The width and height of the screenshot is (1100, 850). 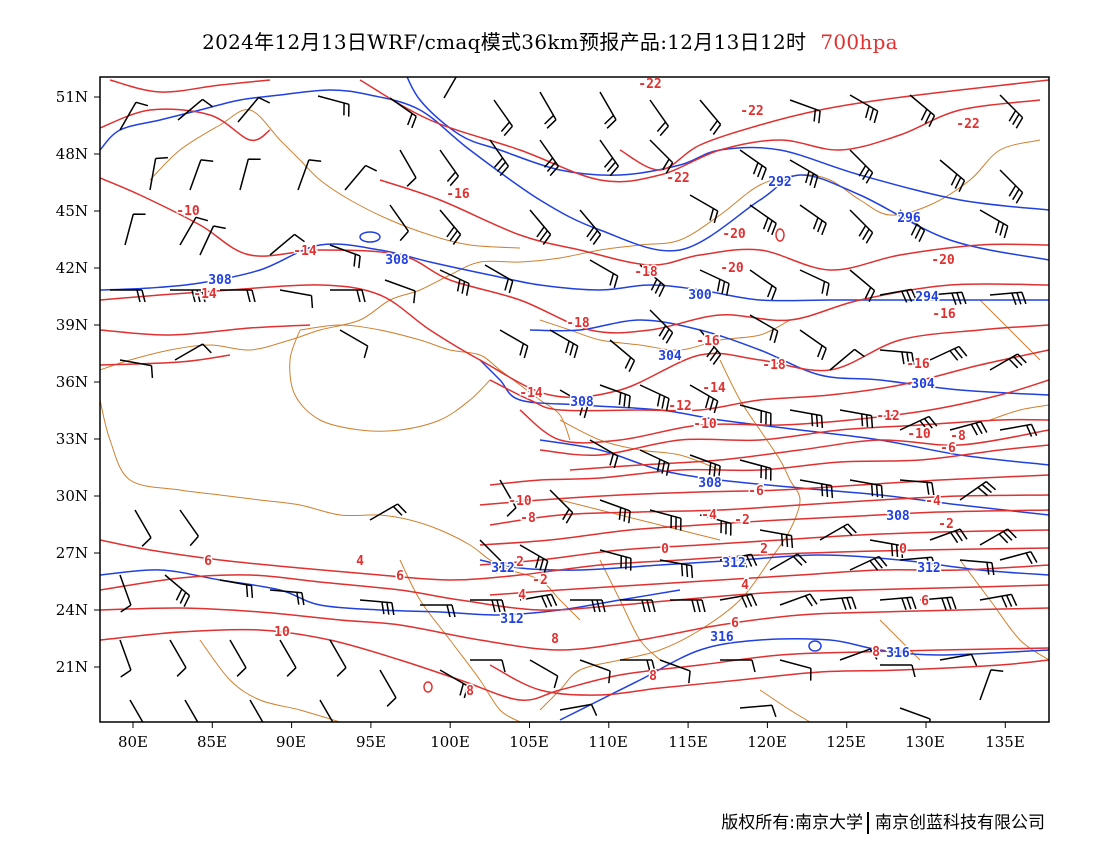 I want to click on lat-label: 45N, so click(x=71, y=211).